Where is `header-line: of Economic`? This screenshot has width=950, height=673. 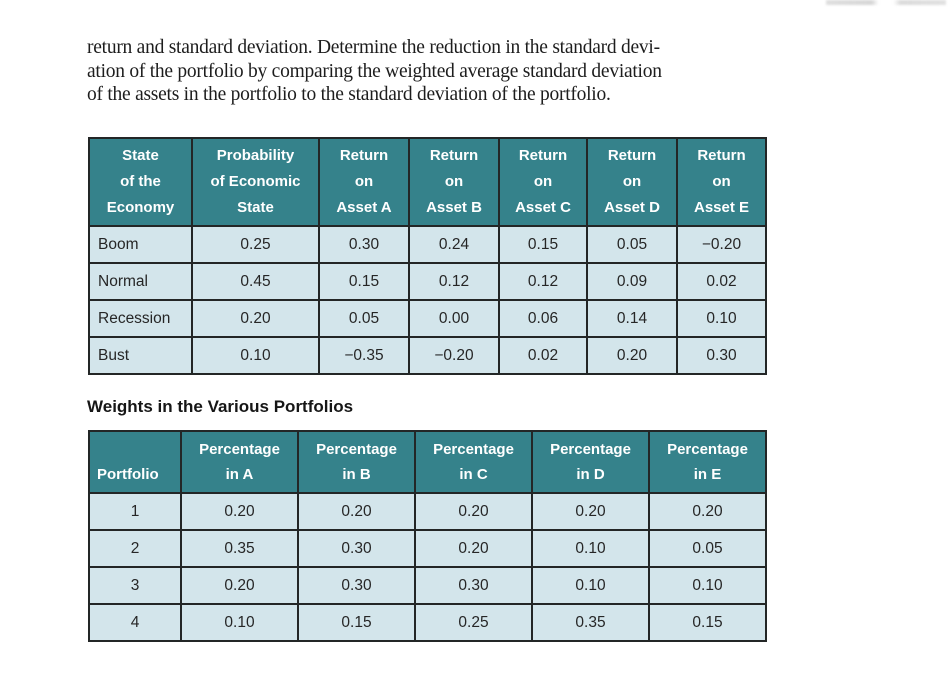 header-line: of Economic is located at coordinates (255, 181).